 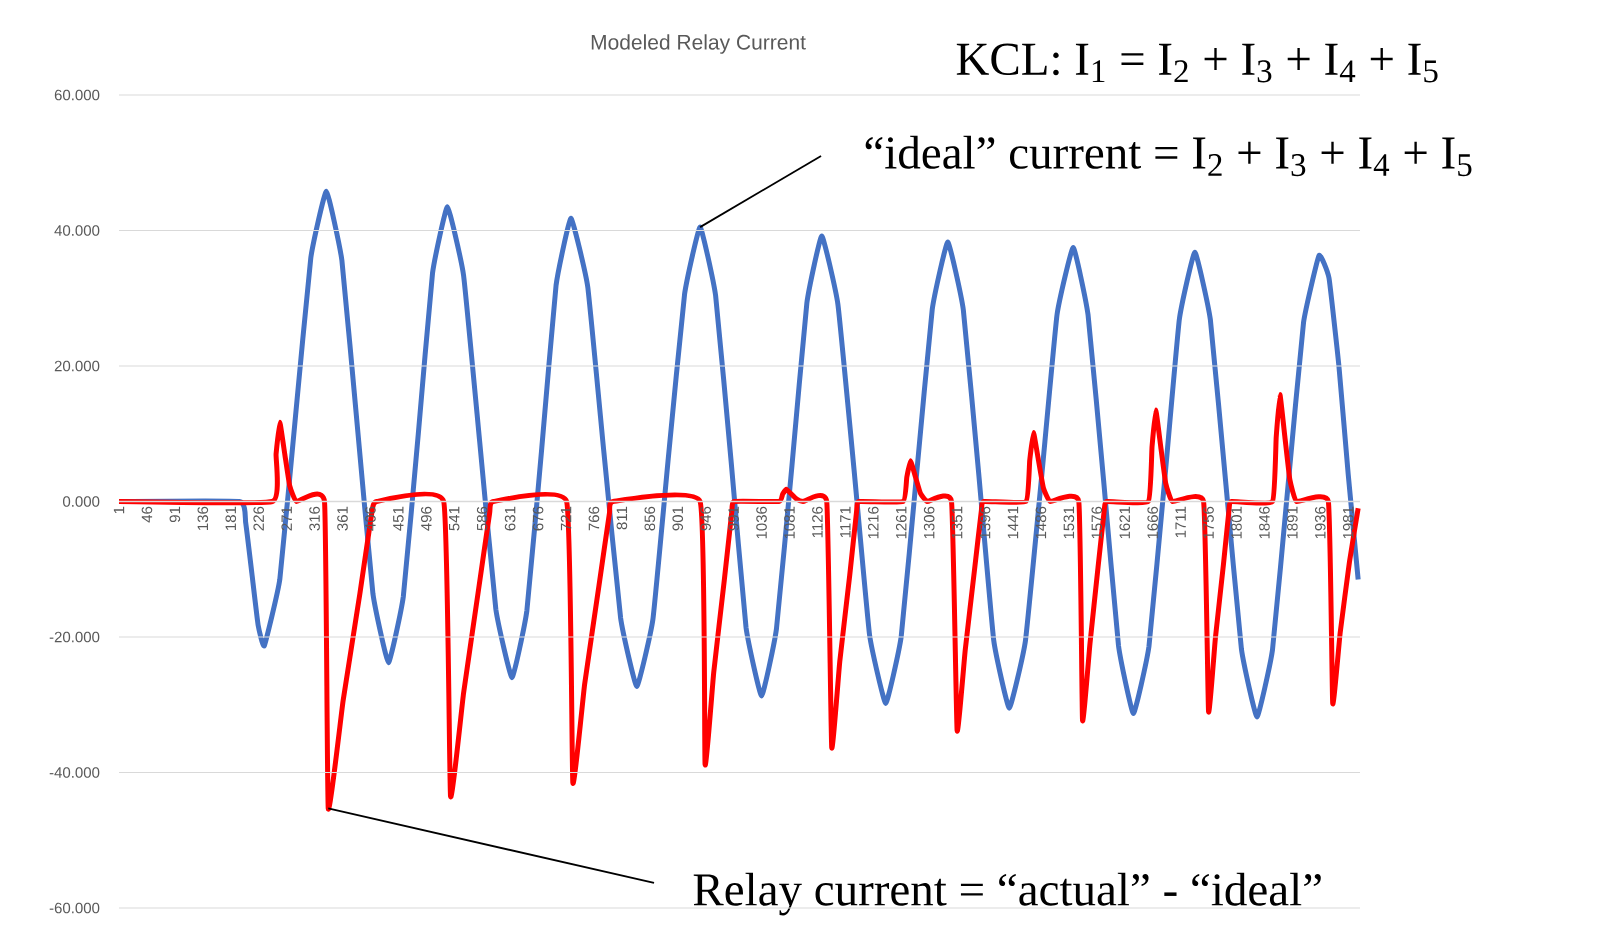 I want to click on x-tick-label: 1441, so click(x=1013, y=522).